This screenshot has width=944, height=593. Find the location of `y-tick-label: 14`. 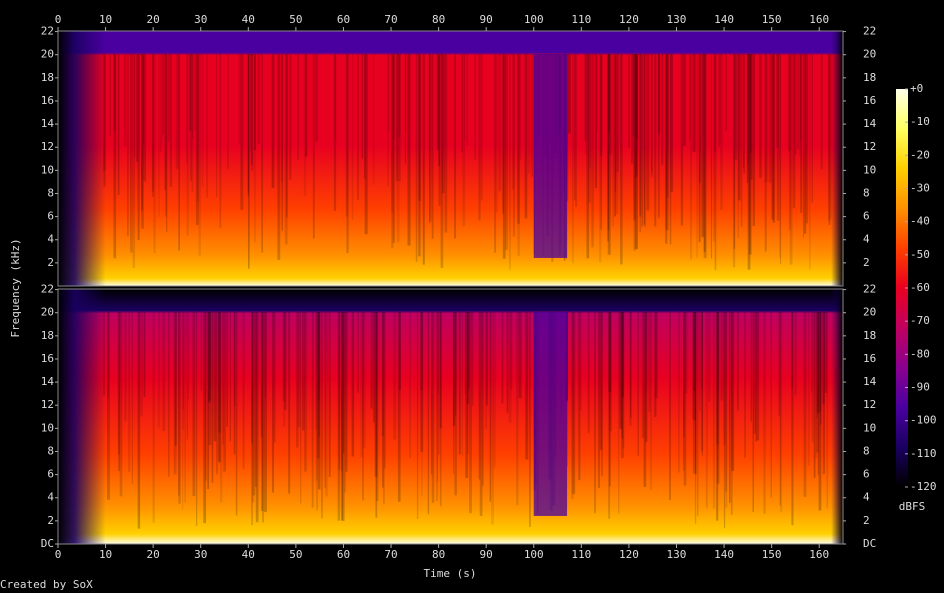

y-tick-label: 14 is located at coordinates (48, 381).